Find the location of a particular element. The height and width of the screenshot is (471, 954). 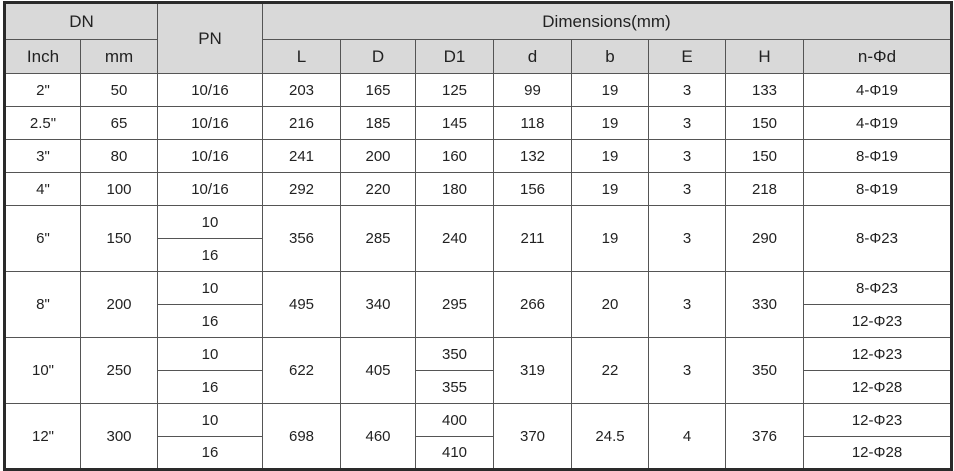

cell-inch: 2.5" is located at coordinates (42, 123).